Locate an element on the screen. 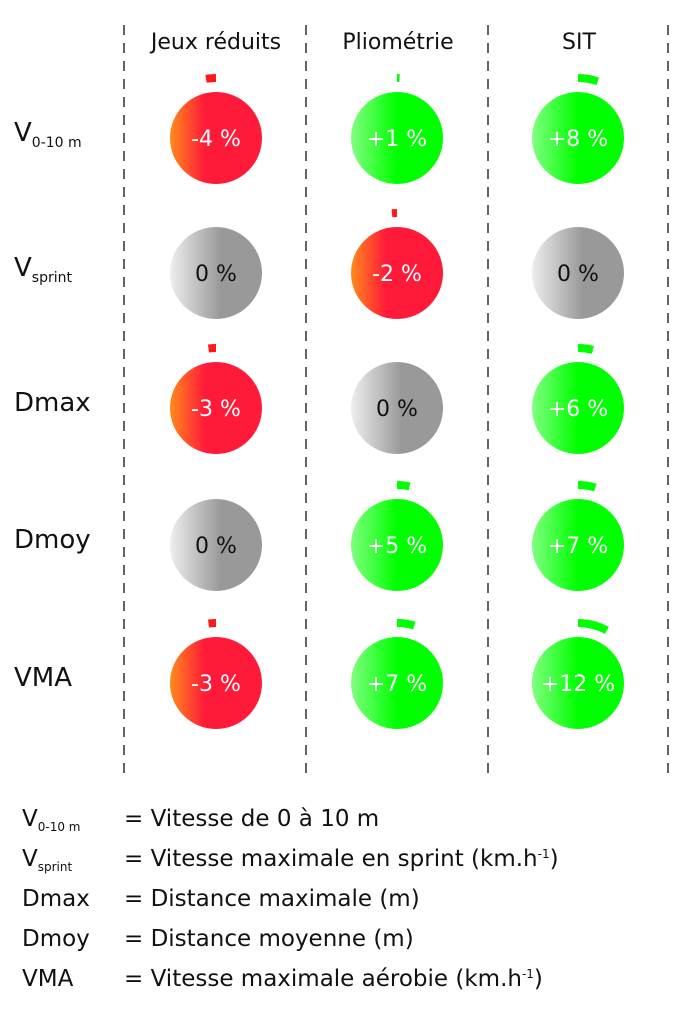 The height and width of the screenshot is (1035, 681). value-label: +8 % is located at coordinates (578, 139).